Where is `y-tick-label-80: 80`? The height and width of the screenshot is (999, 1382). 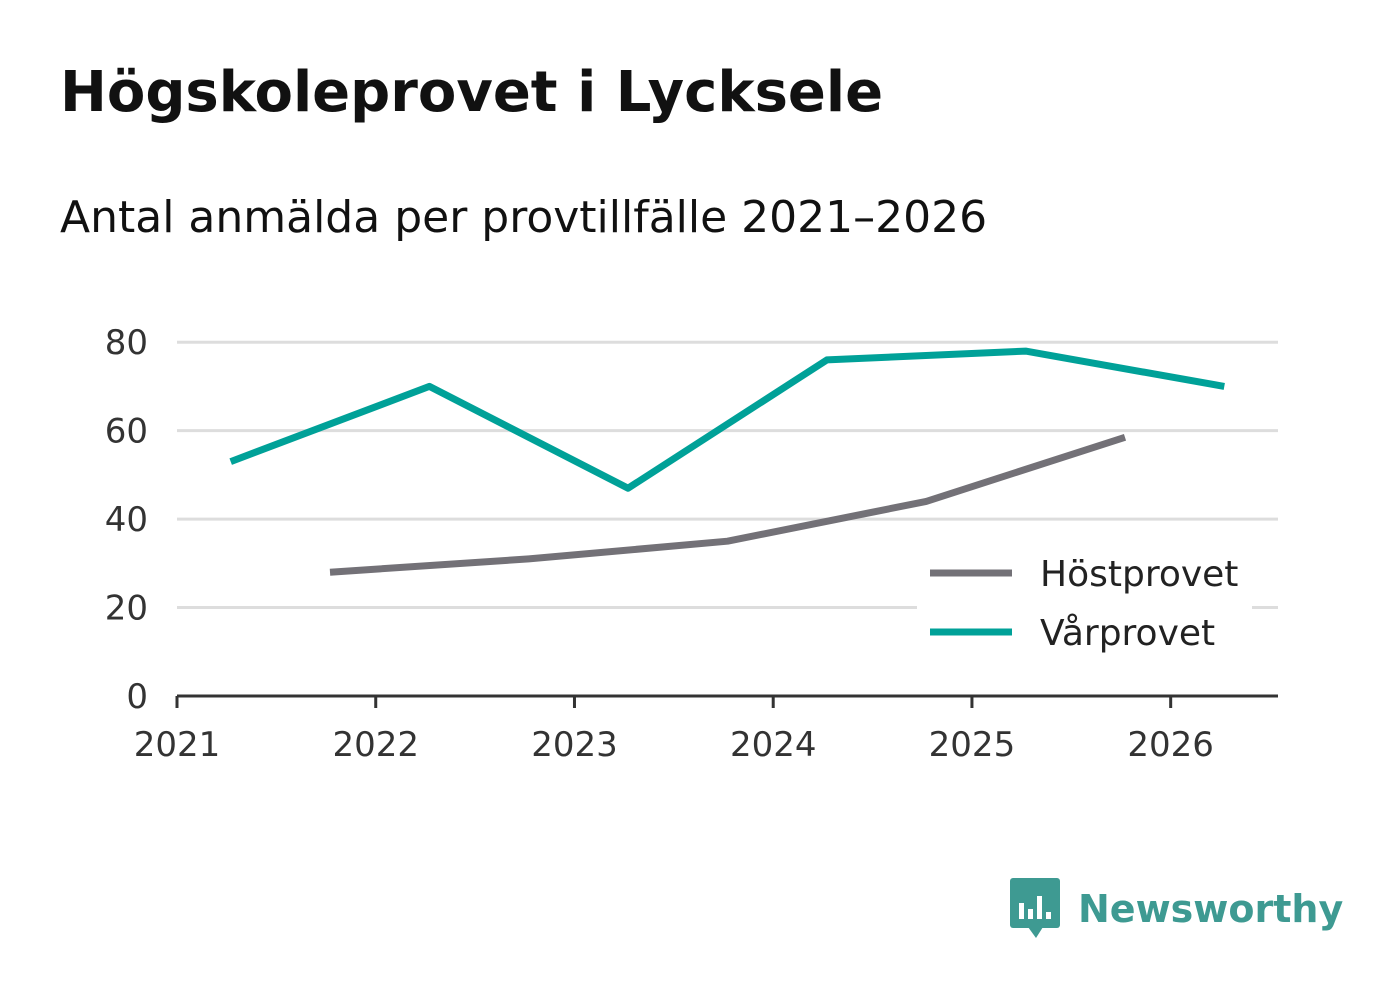
y-tick-label-80: 80 is located at coordinates (126, 343).